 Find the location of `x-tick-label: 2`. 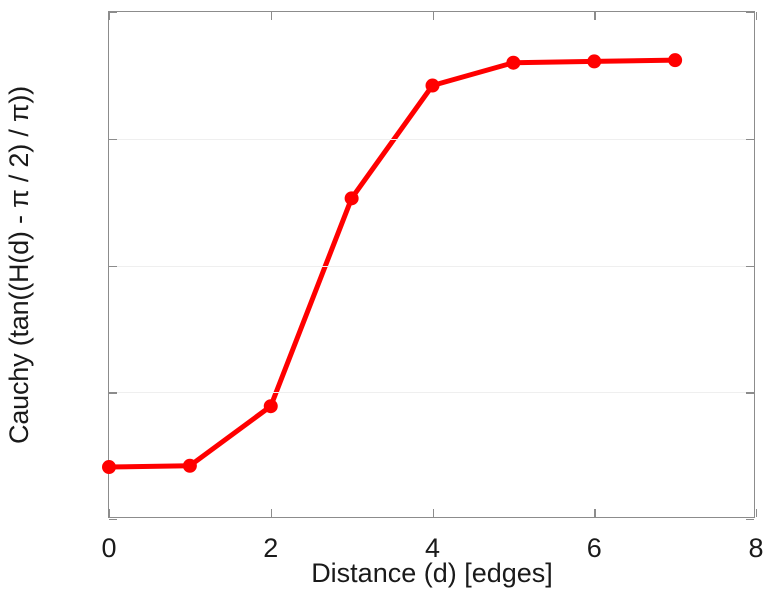

x-tick-label: 2 is located at coordinates (271, 548).